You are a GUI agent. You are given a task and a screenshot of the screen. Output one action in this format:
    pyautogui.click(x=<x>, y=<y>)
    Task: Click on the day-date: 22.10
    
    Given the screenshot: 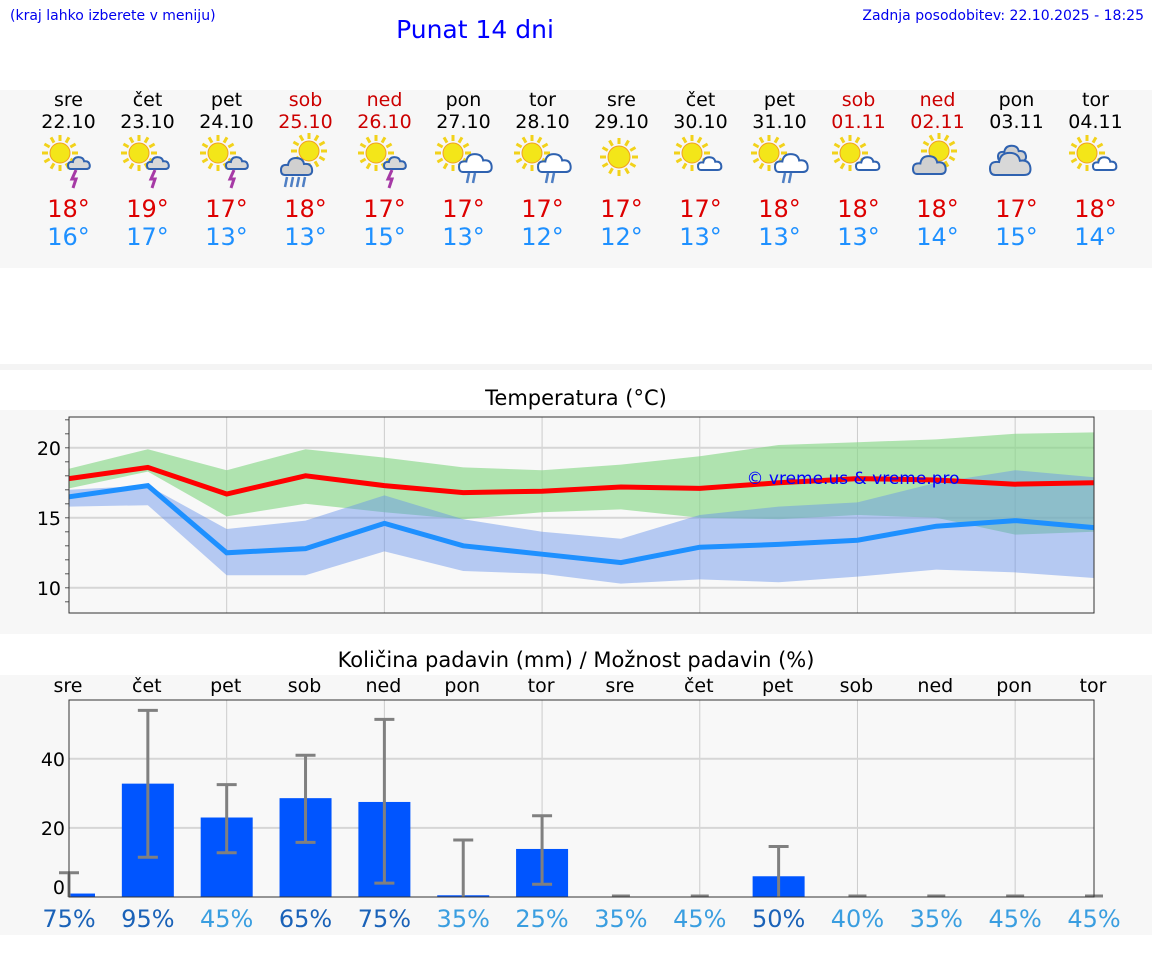 What is the action you would take?
    pyautogui.click(x=68, y=122)
    